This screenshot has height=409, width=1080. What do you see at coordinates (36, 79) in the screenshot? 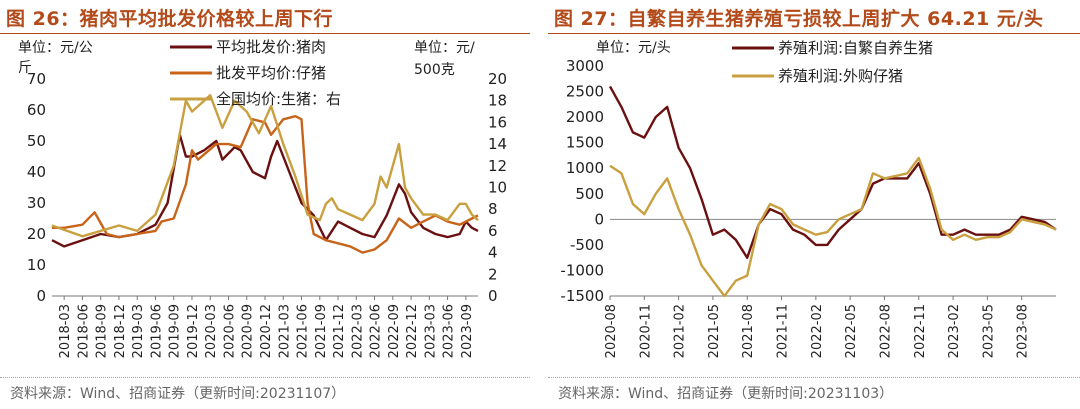
I see `y-tick-label: 70` at bounding box center [36, 79].